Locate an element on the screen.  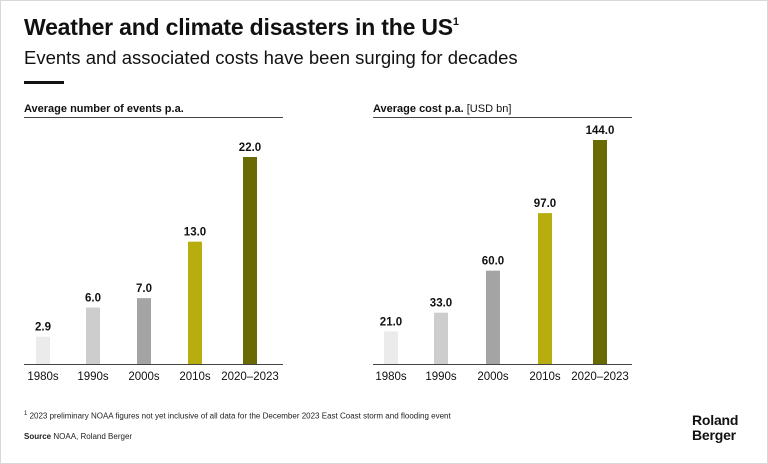
value-label-2020–2023: 22.0 is located at coordinates (250, 148).